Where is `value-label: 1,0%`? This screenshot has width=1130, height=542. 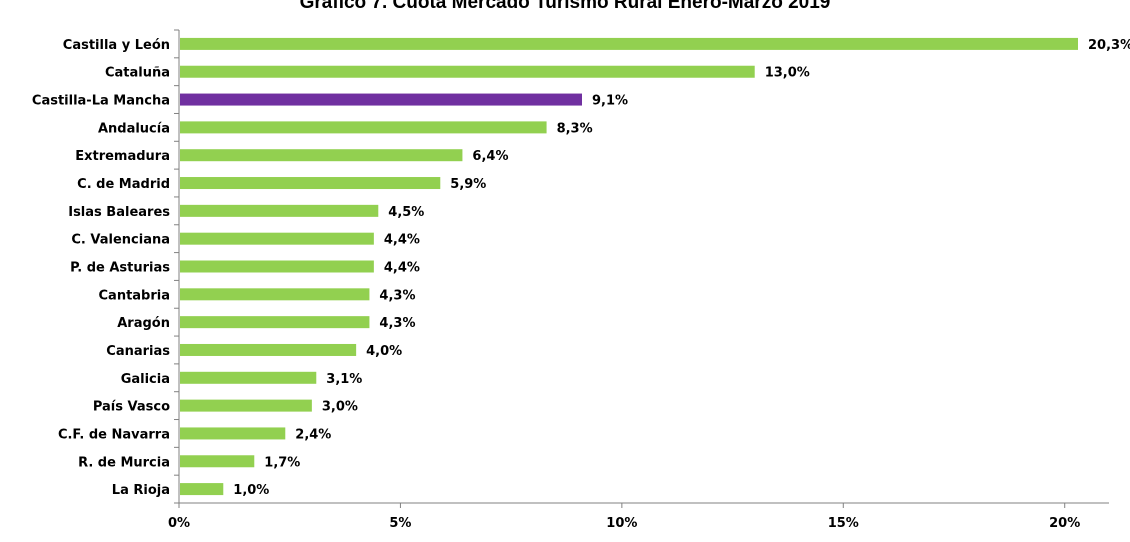
value-label: 1,0% is located at coordinates (251, 490).